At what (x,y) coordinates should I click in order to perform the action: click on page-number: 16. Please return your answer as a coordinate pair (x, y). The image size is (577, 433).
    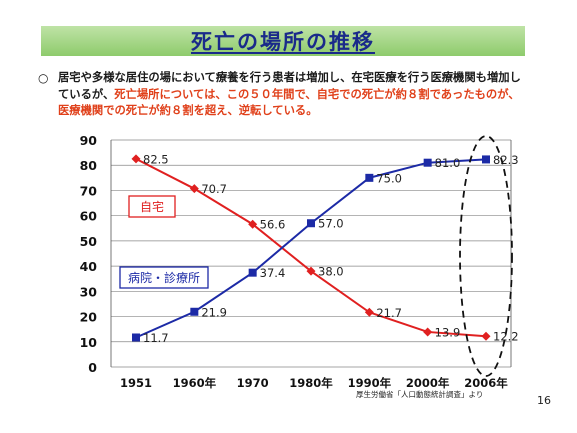
    Looking at the image, I should click on (544, 400).